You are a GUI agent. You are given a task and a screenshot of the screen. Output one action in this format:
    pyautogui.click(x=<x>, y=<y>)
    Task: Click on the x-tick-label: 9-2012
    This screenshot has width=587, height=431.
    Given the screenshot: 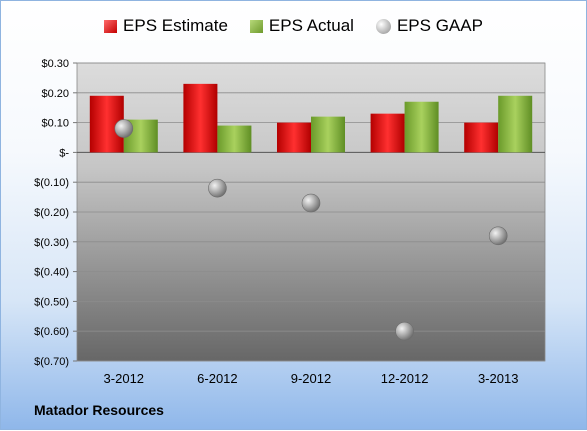 What is the action you would take?
    pyautogui.click(x=311, y=378)
    